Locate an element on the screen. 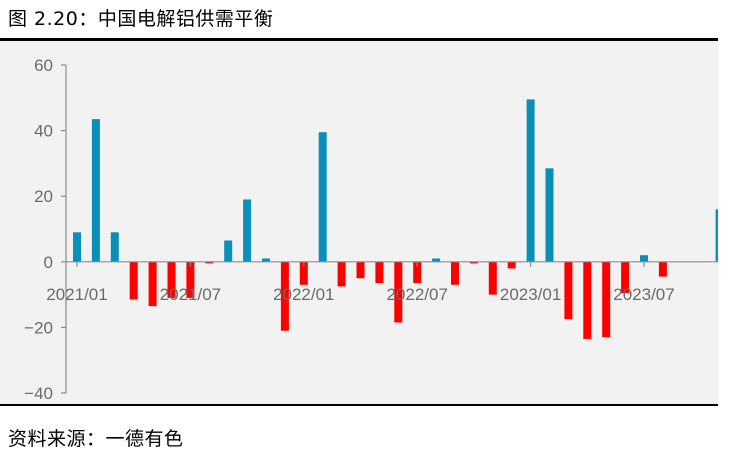 Image resolution: width=736 pixels, height=461 pixels. y-tick-label: 40 is located at coordinates (43, 131).